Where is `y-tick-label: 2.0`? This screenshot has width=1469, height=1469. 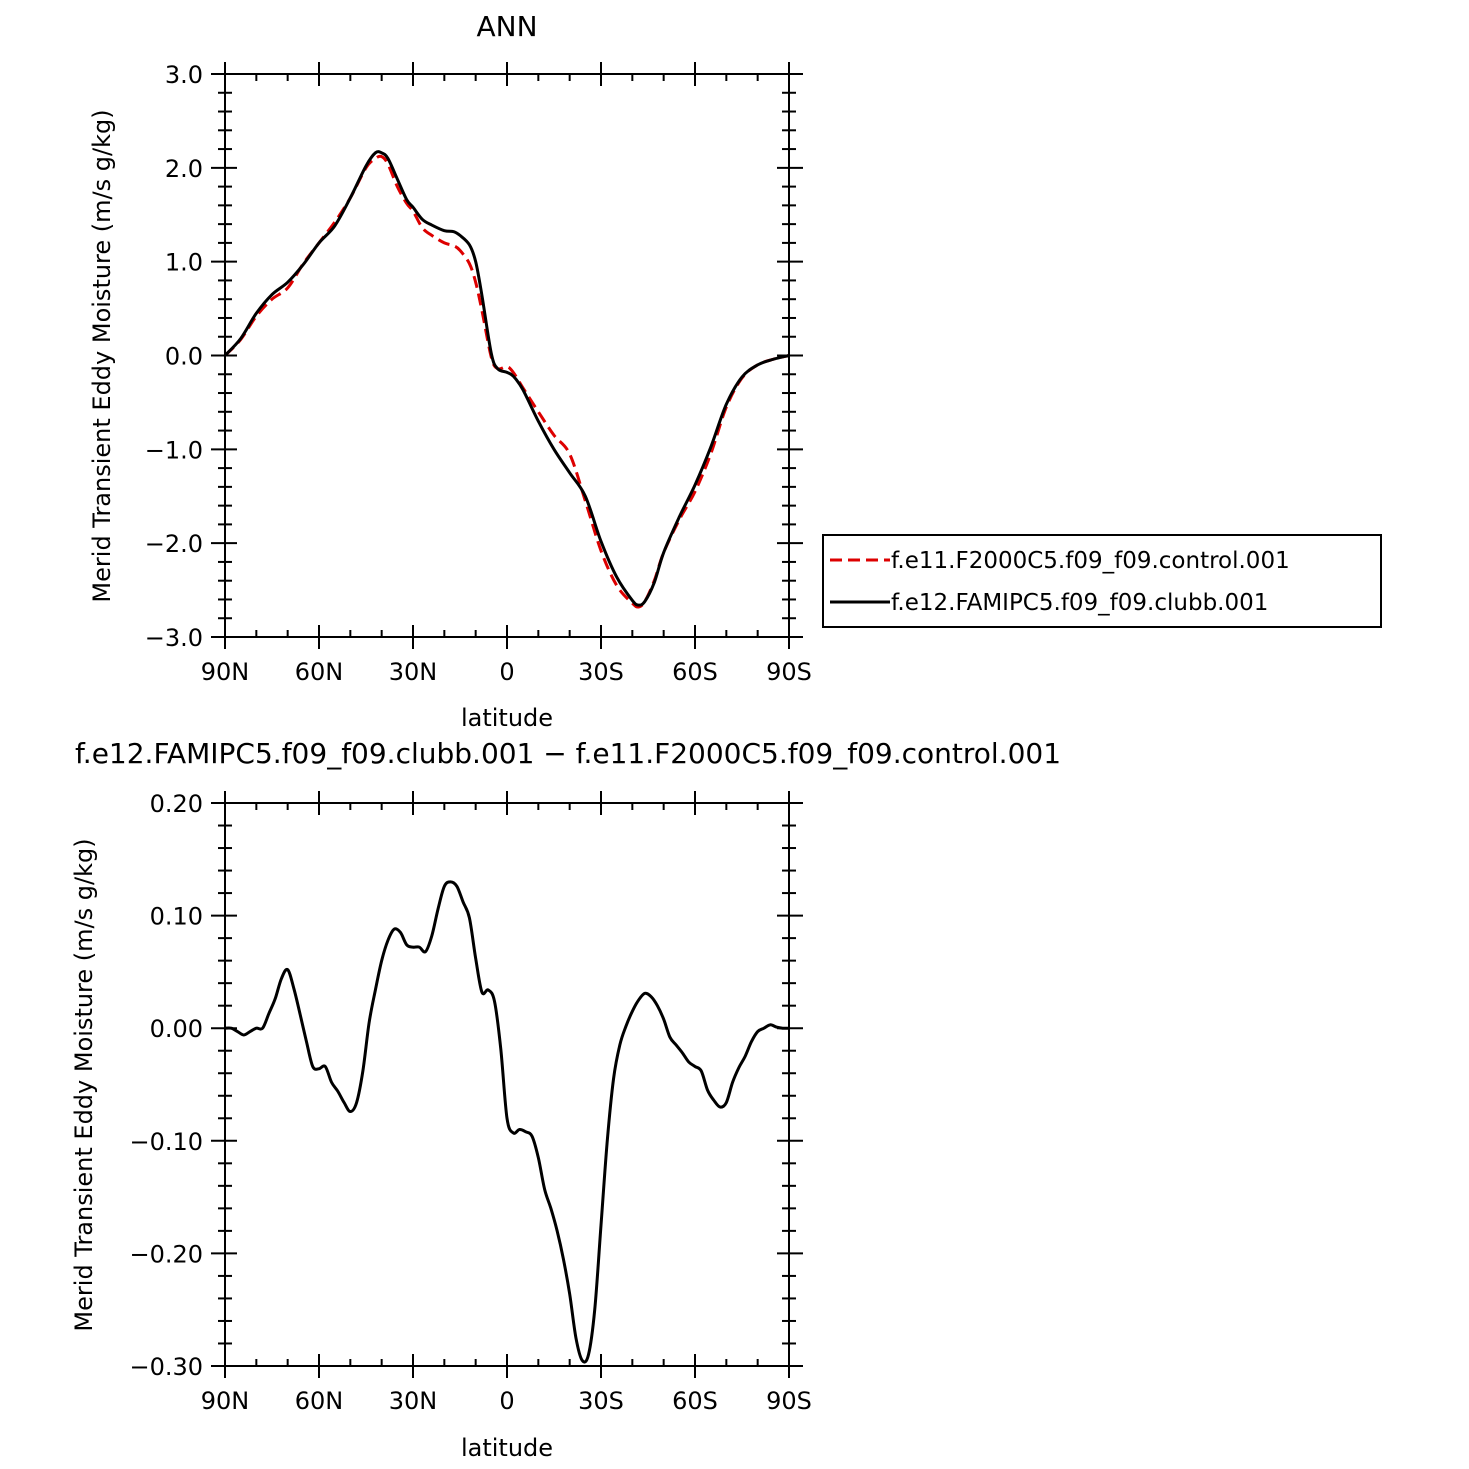
y-tick-label: 2.0 is located at coordinates (184, 169).